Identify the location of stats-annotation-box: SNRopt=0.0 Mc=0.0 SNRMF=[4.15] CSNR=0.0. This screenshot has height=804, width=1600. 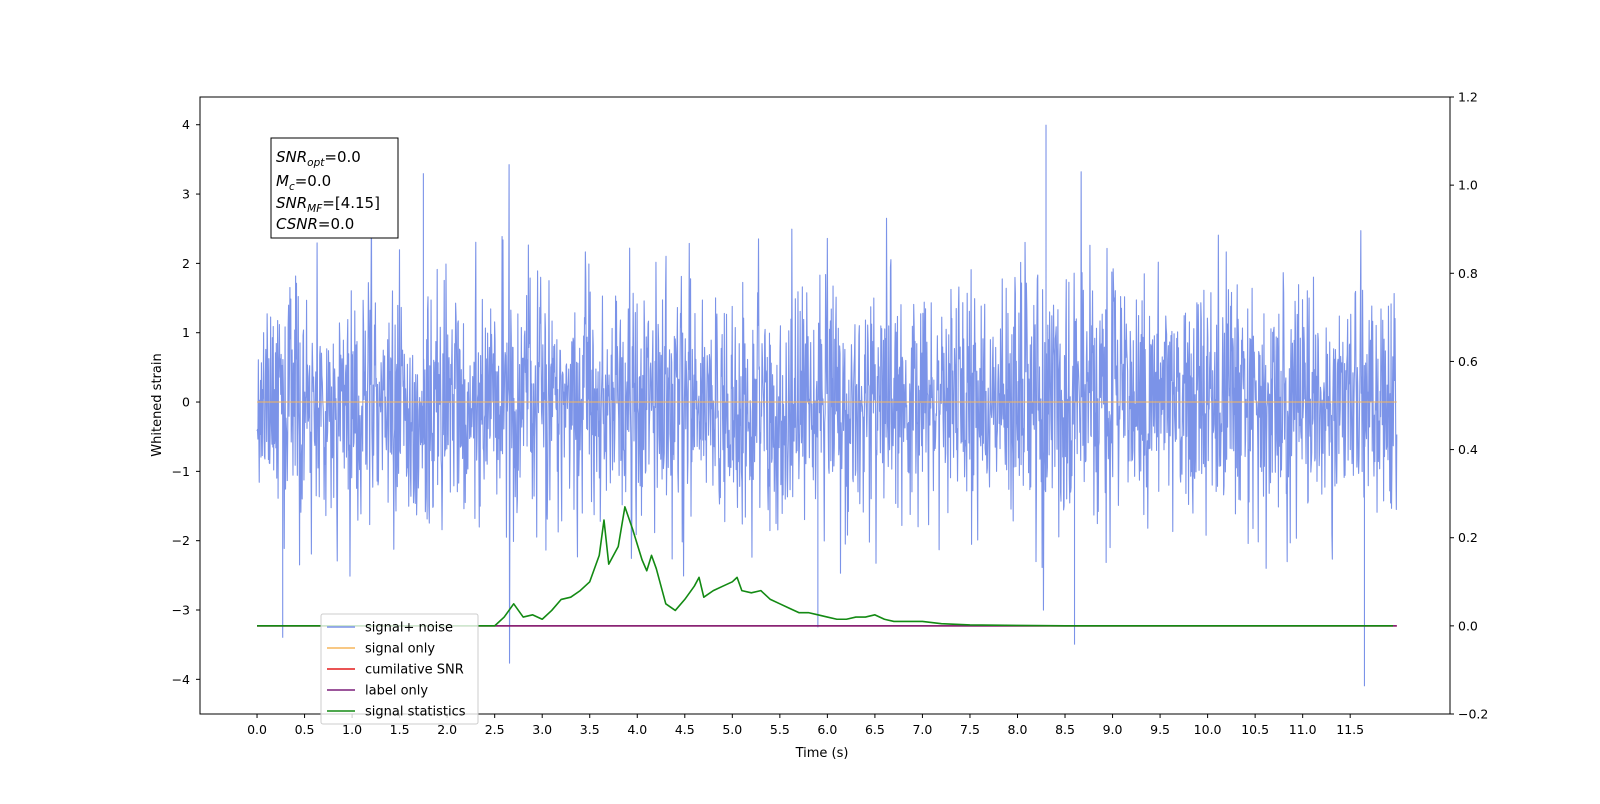
(334, 188).